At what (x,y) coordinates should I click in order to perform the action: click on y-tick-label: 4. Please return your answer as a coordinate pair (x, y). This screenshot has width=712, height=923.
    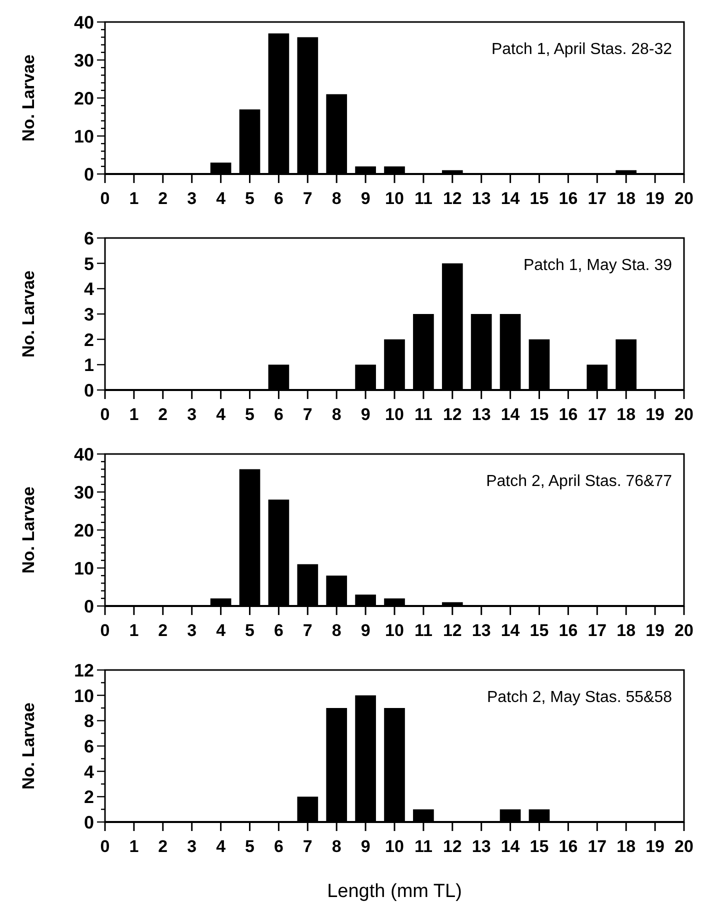
    Looking at the image, I should click on (89, 289).